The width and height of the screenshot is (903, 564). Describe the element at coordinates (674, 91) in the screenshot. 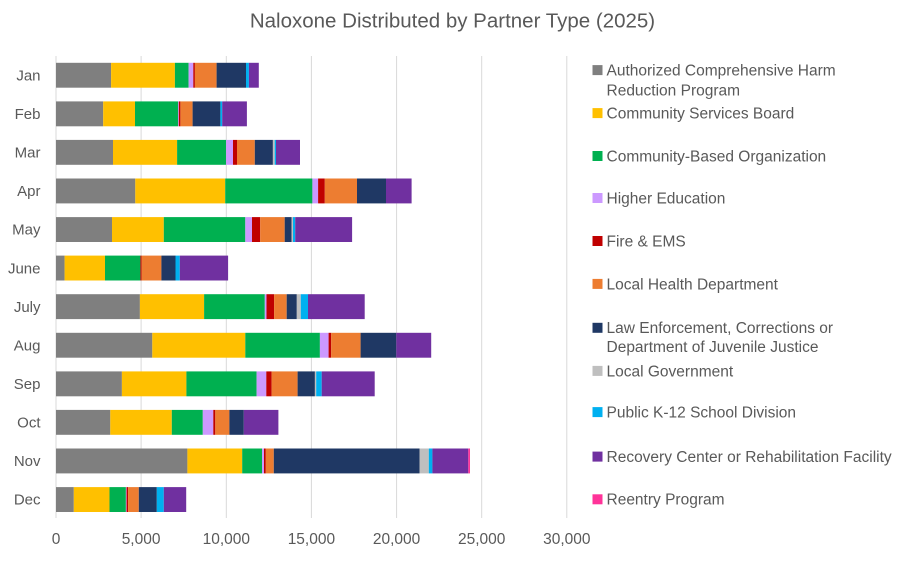

I see `svg-text: Reduction Program` at that location.